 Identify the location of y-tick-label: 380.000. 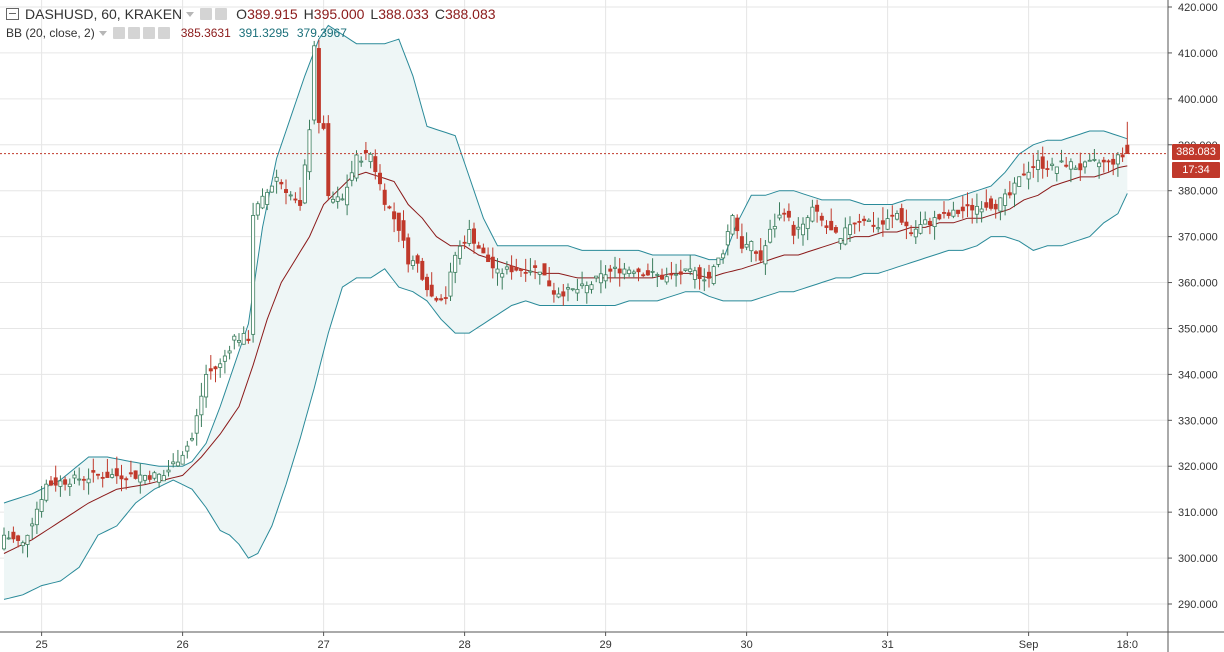
(1198, 192).